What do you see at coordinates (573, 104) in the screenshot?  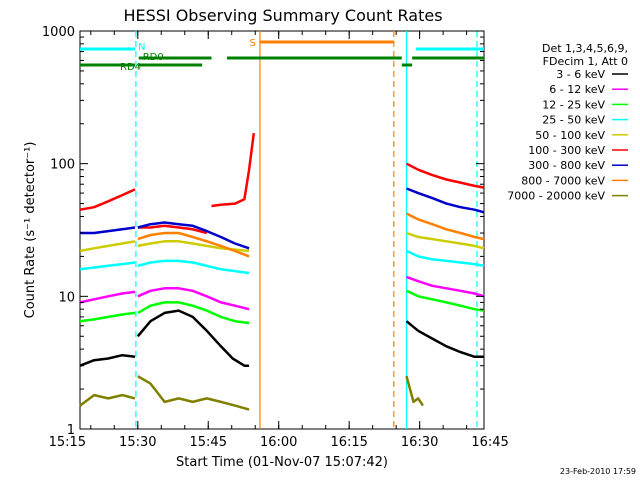 I see `legend-entry-2: 12 - 25 keV` at bounding box center [573, 104].